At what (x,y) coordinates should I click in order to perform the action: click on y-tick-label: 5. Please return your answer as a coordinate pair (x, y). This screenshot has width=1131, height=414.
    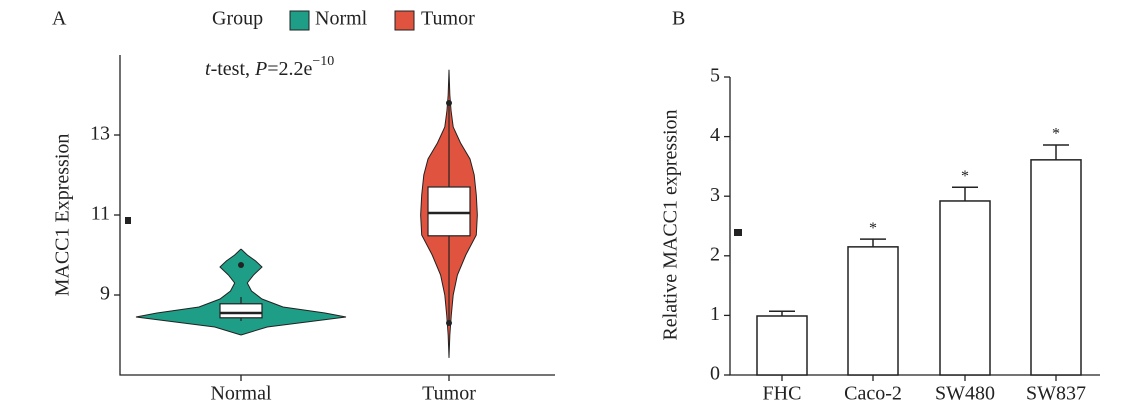
    Looking at the image, I should click on (715, 76).